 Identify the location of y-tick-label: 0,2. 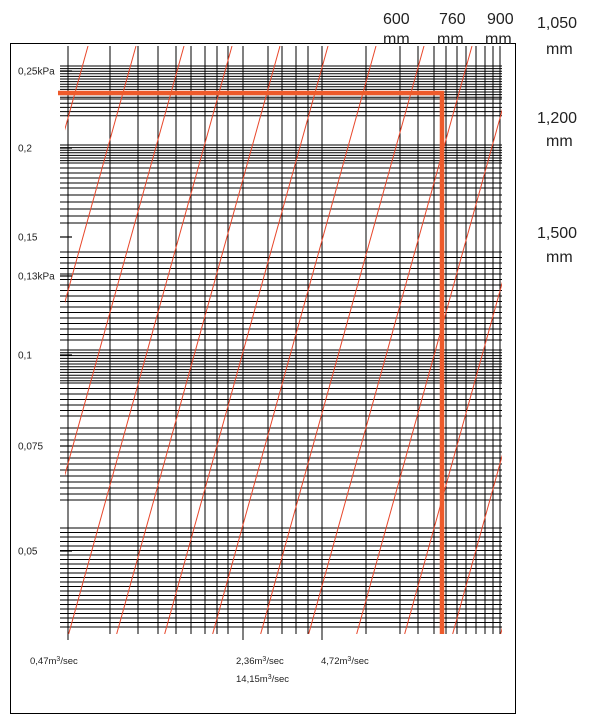
(25, 149).